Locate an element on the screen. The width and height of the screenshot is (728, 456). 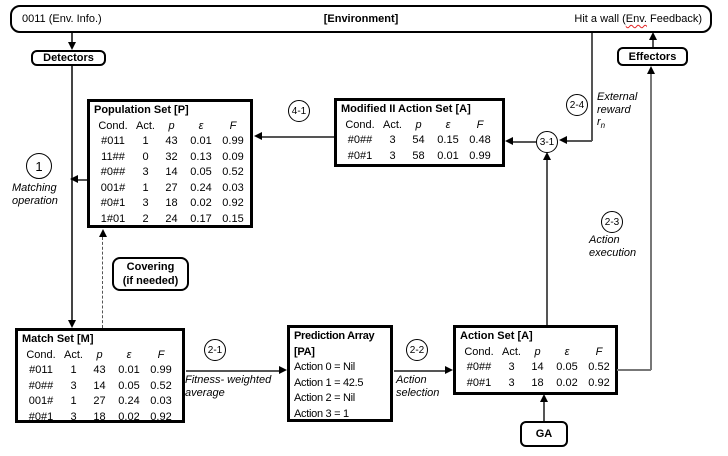
reward-arrowhead is located at coordinates (563, 140).